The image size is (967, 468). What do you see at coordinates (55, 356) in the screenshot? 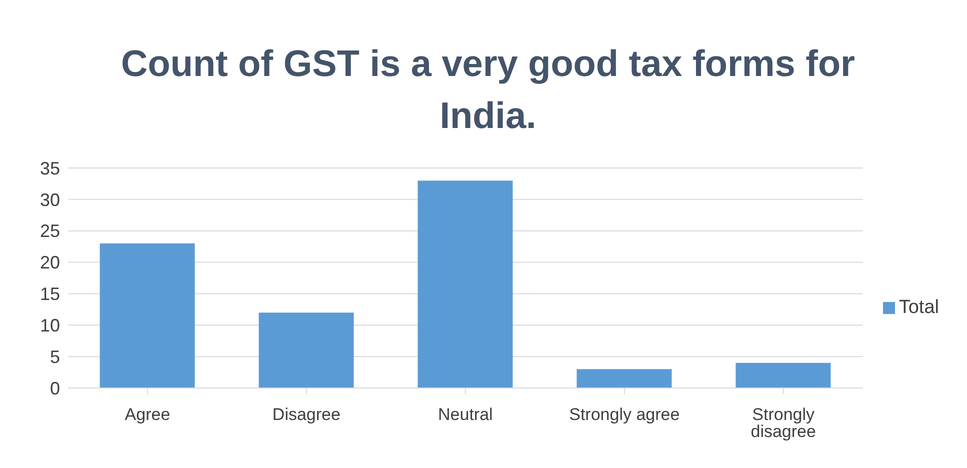
I see `y-tick-label: 5` at bounding box center [55, 356].